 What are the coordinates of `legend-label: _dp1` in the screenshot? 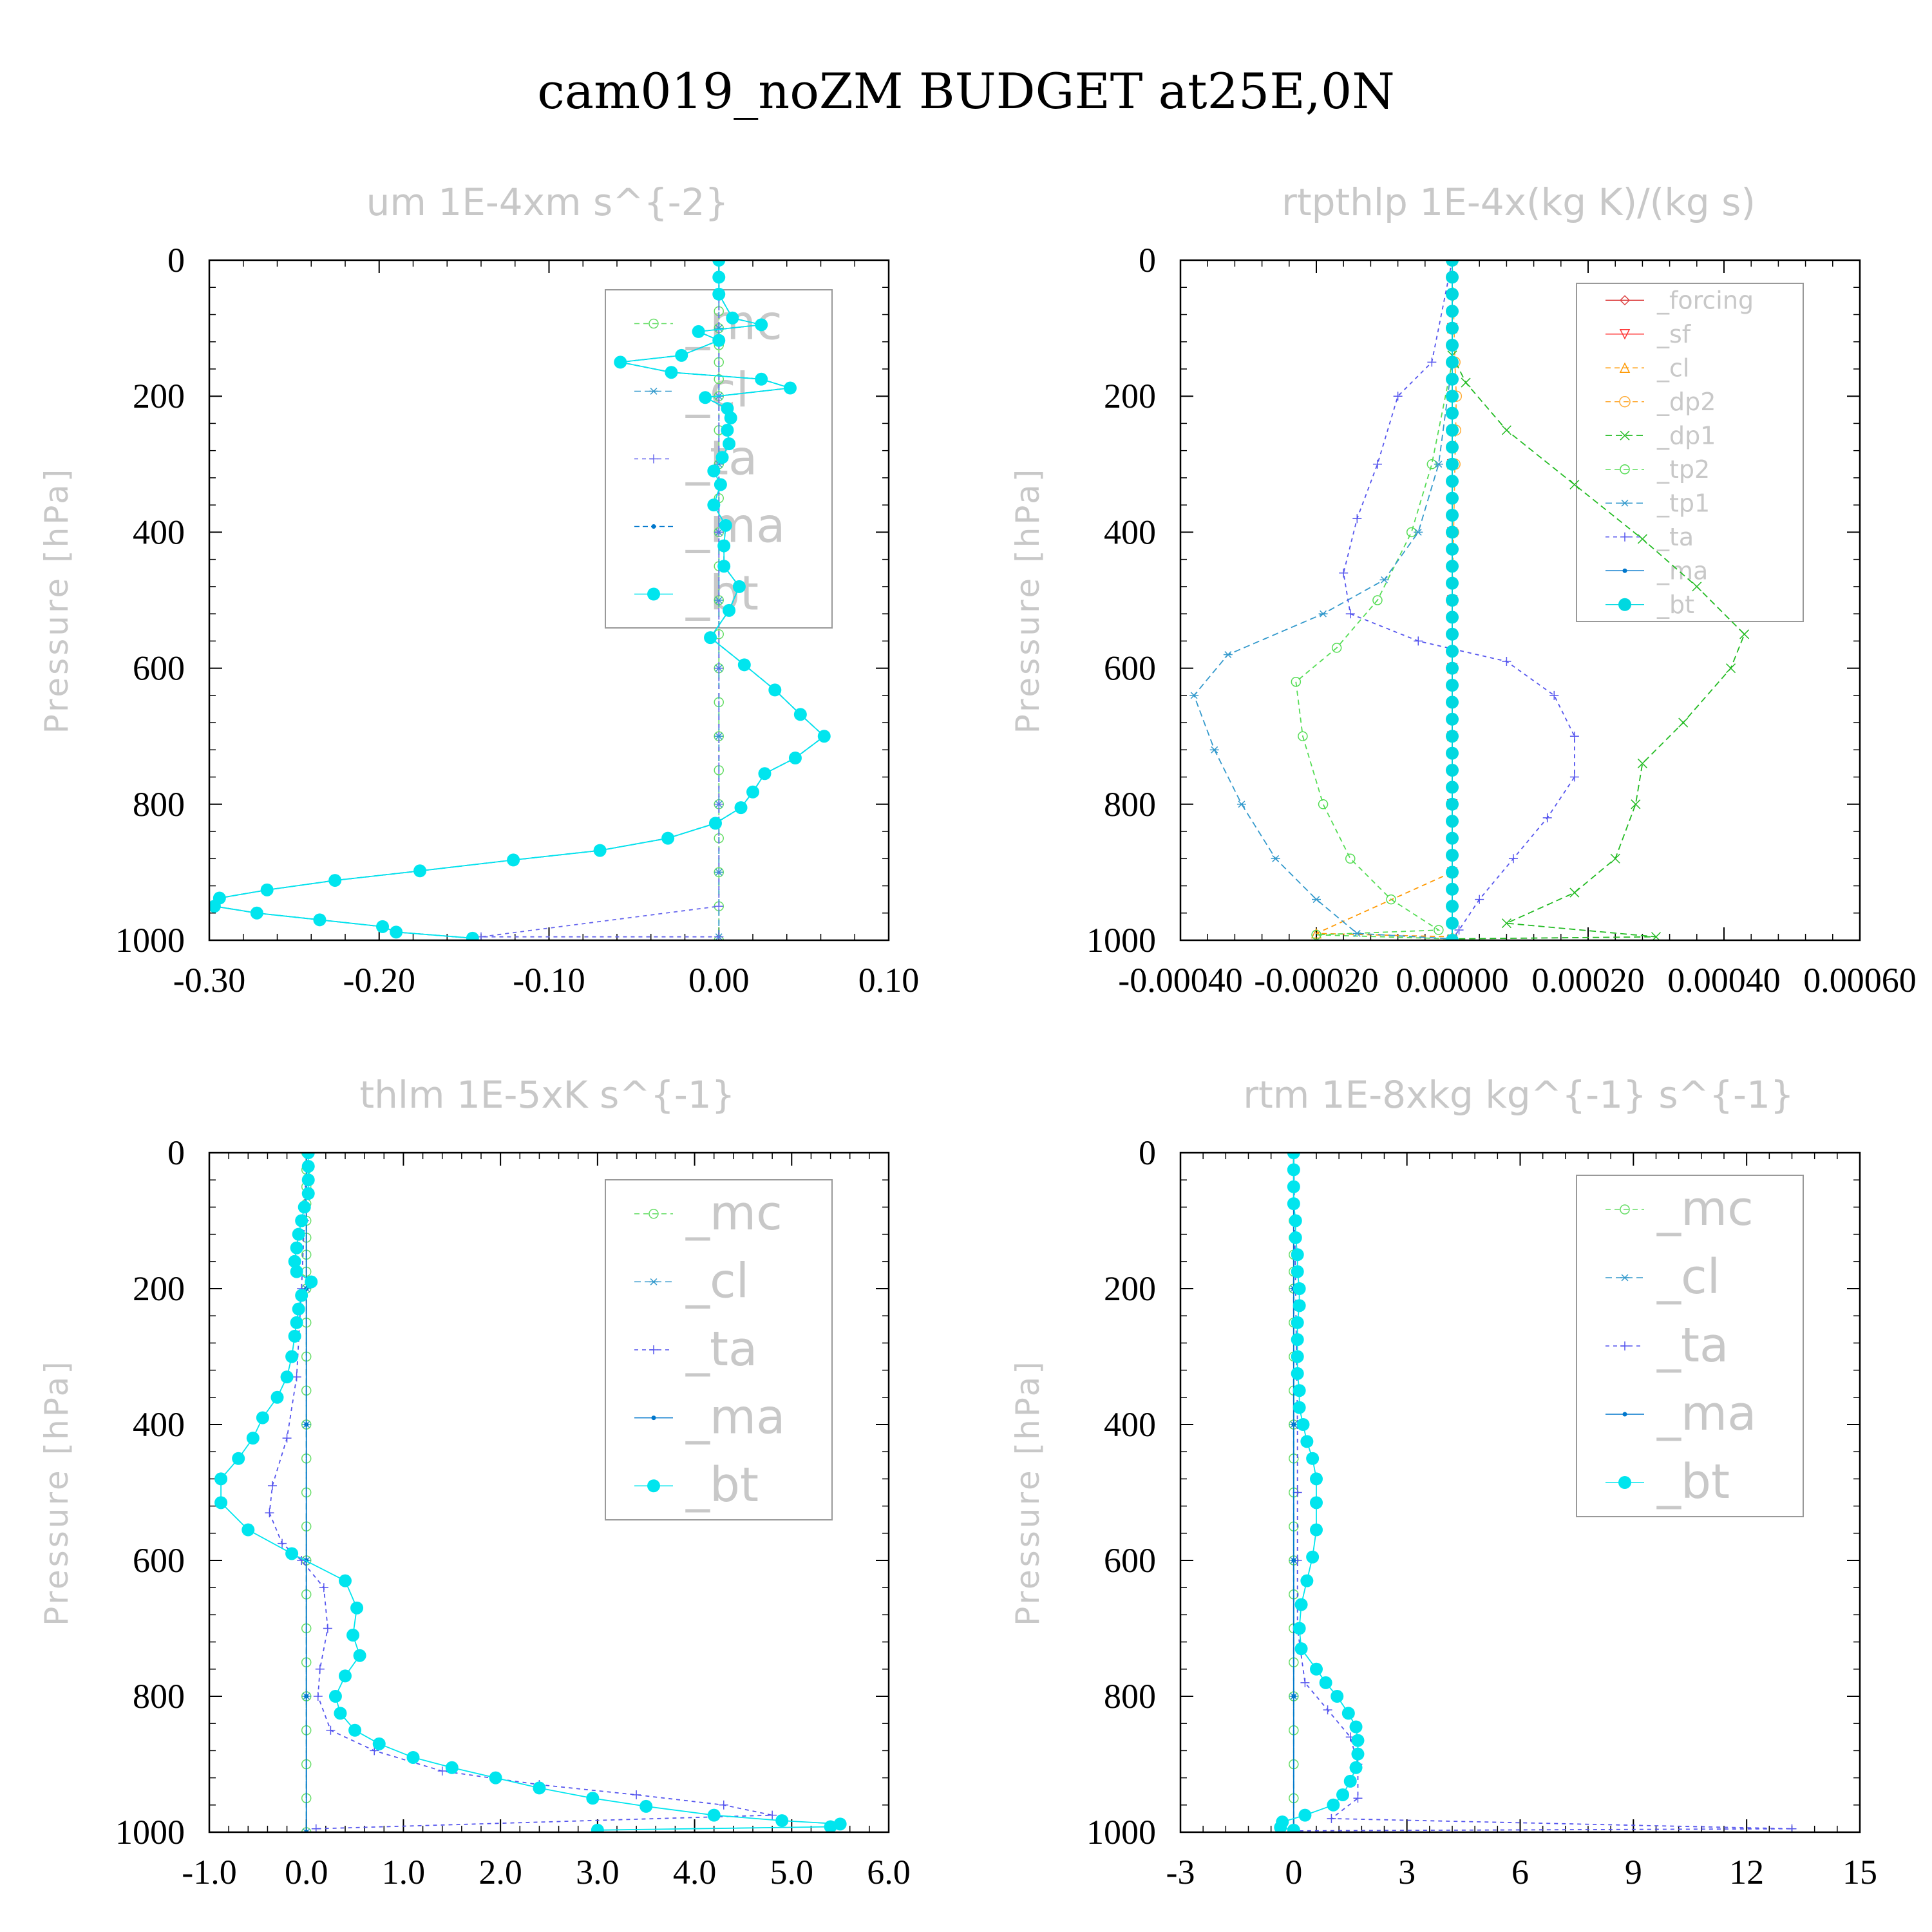 It's located at (1686, 435).